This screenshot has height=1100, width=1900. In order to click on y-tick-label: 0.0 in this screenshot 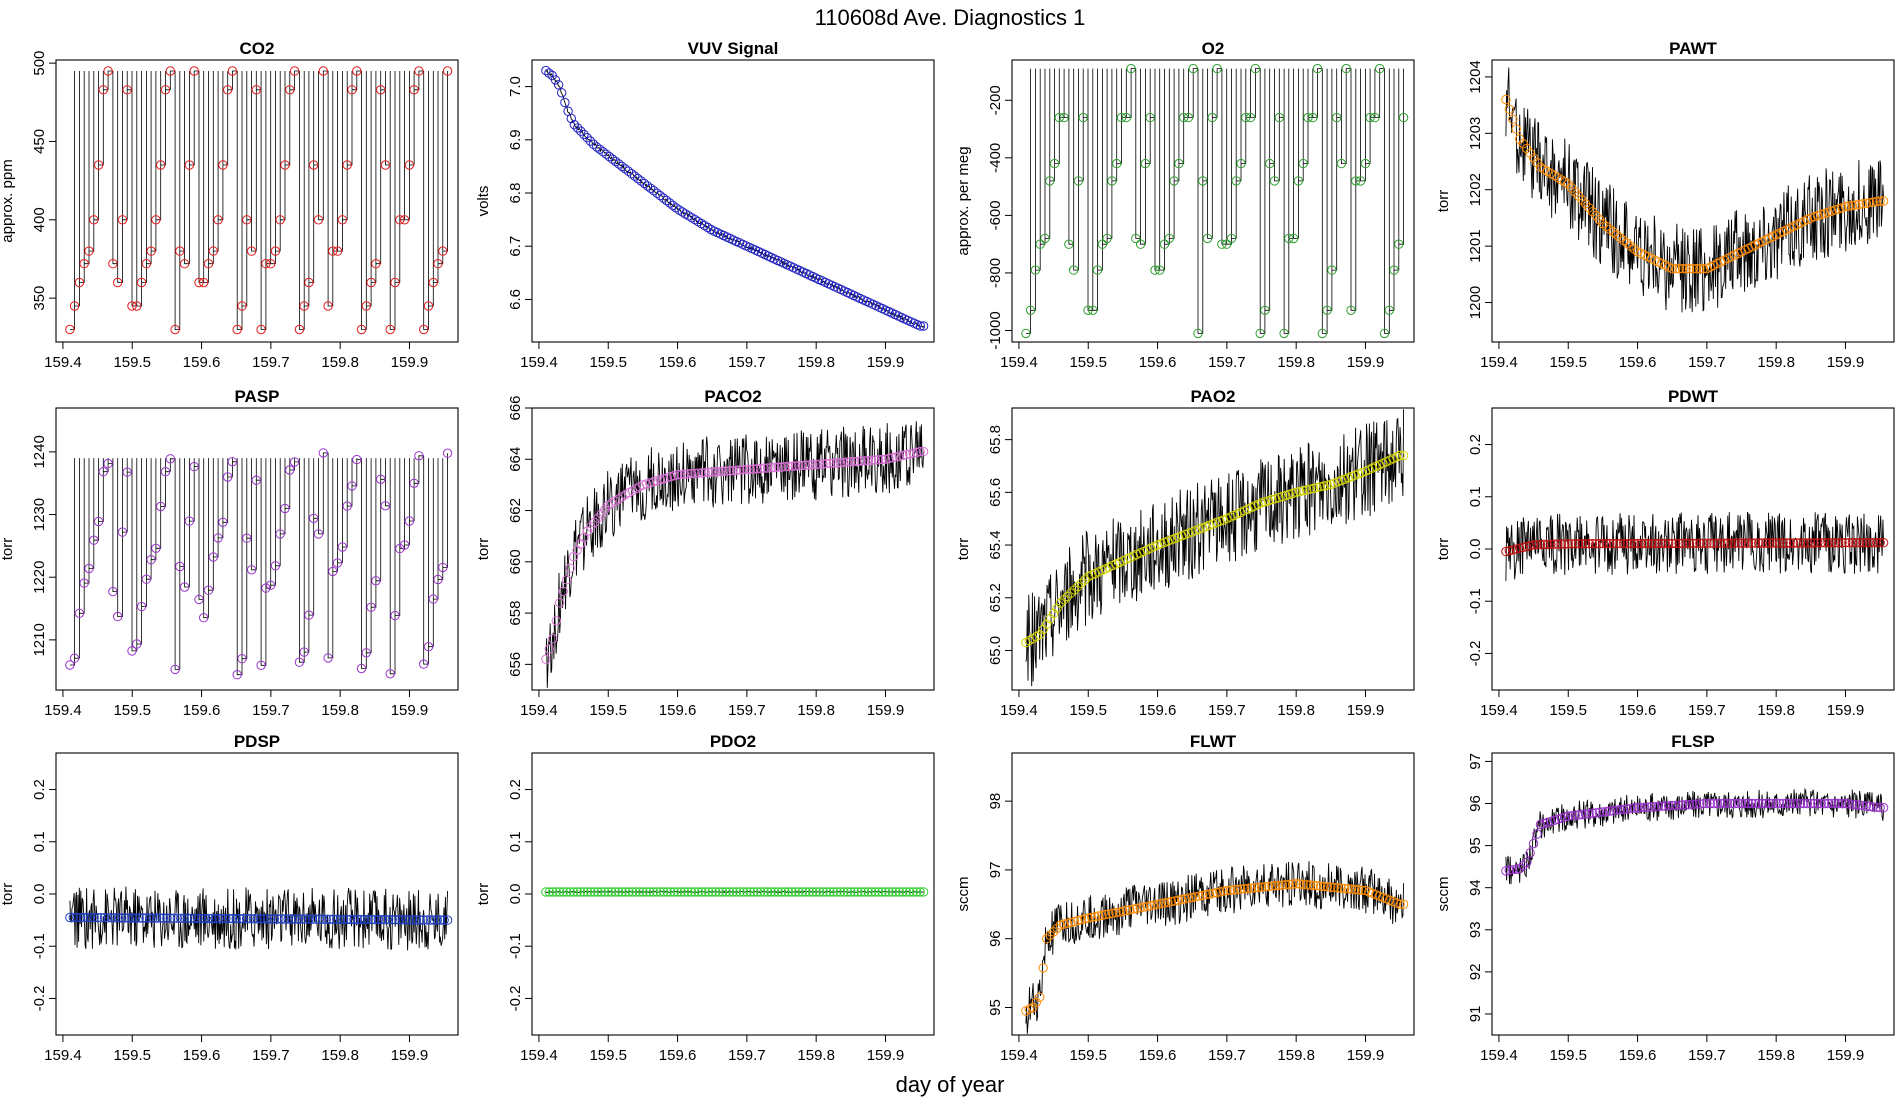, I will do `click(39, 894)`.